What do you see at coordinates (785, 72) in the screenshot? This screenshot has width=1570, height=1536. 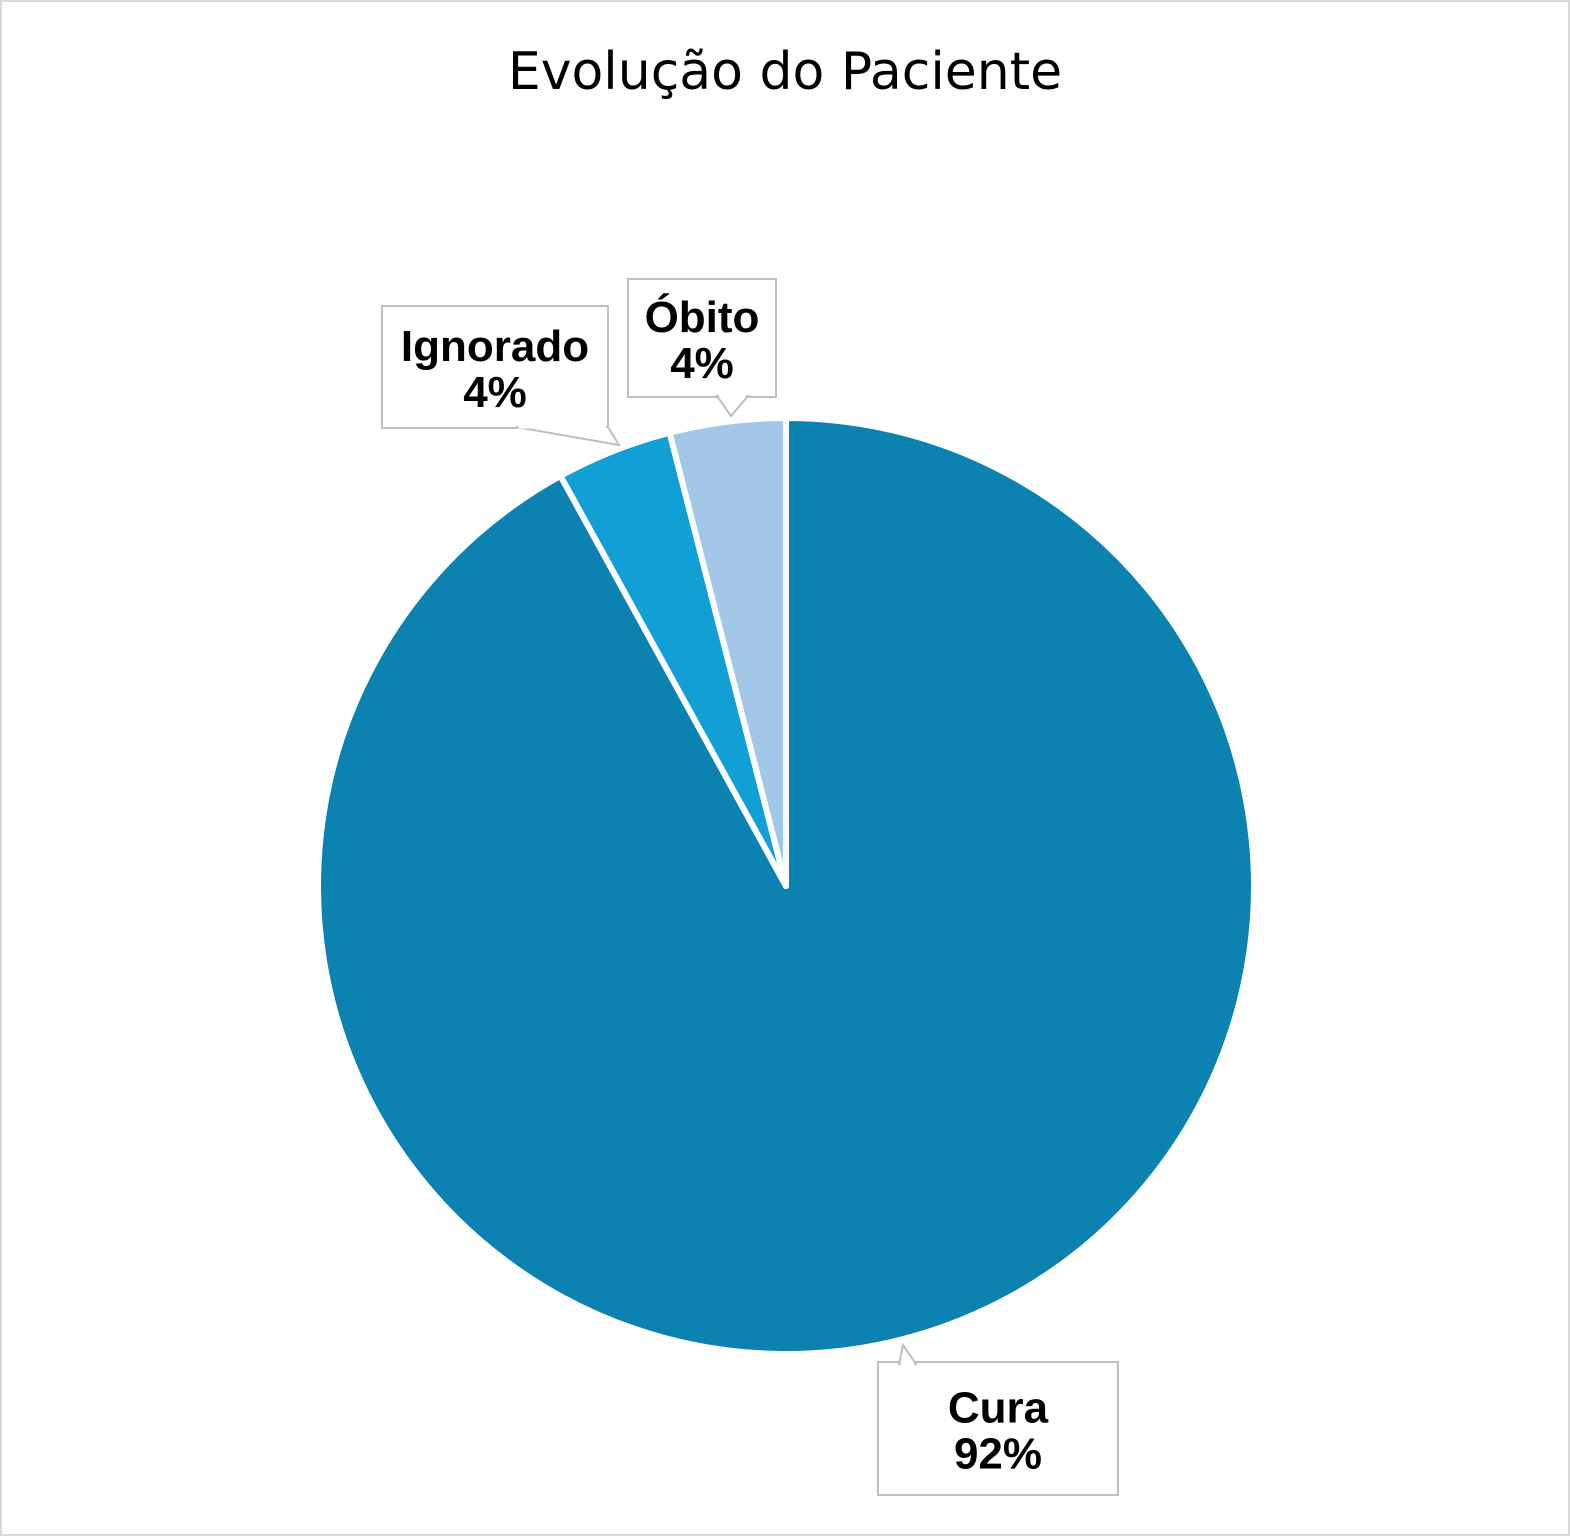 I see `chart-title: Evolução do Paciente` at bounding box center [785, 72].